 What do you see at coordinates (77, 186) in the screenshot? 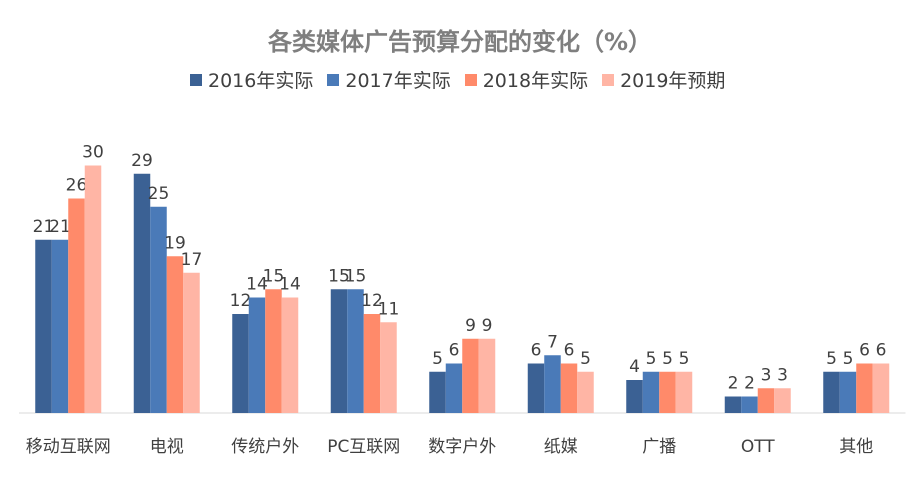
I see `data-label: 26` at bounding box center [77, 186].